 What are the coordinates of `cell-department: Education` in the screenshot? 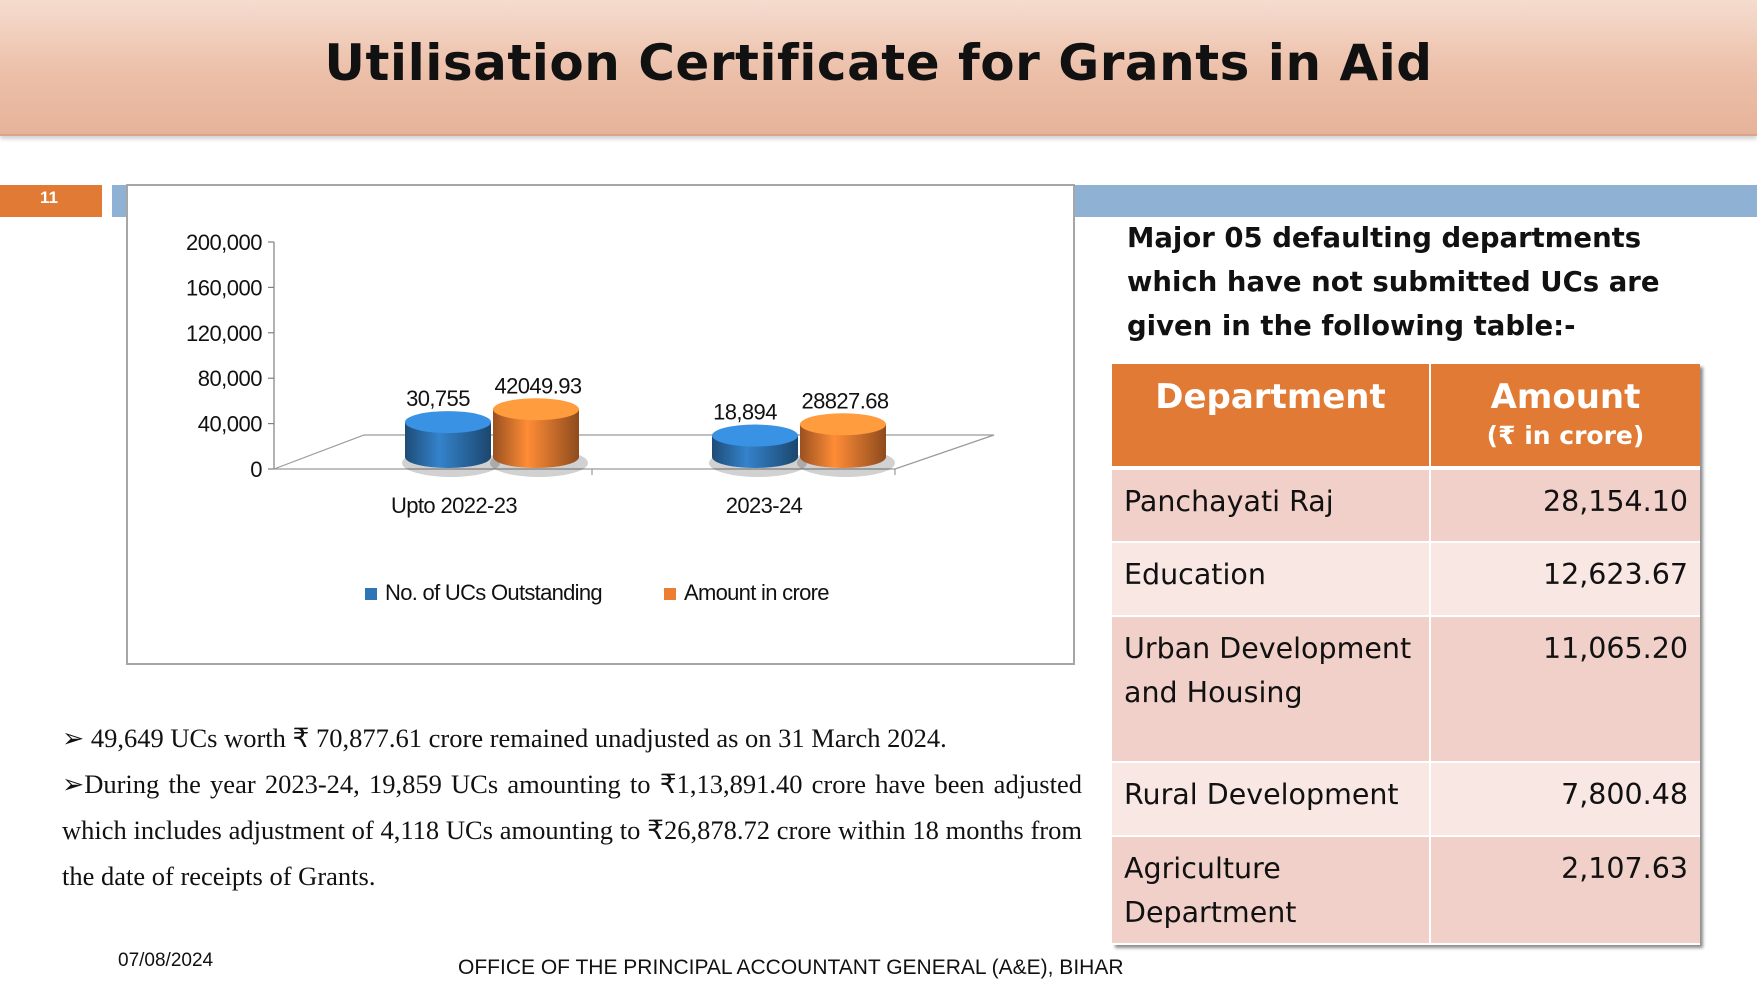 It's located at (1271, 579).